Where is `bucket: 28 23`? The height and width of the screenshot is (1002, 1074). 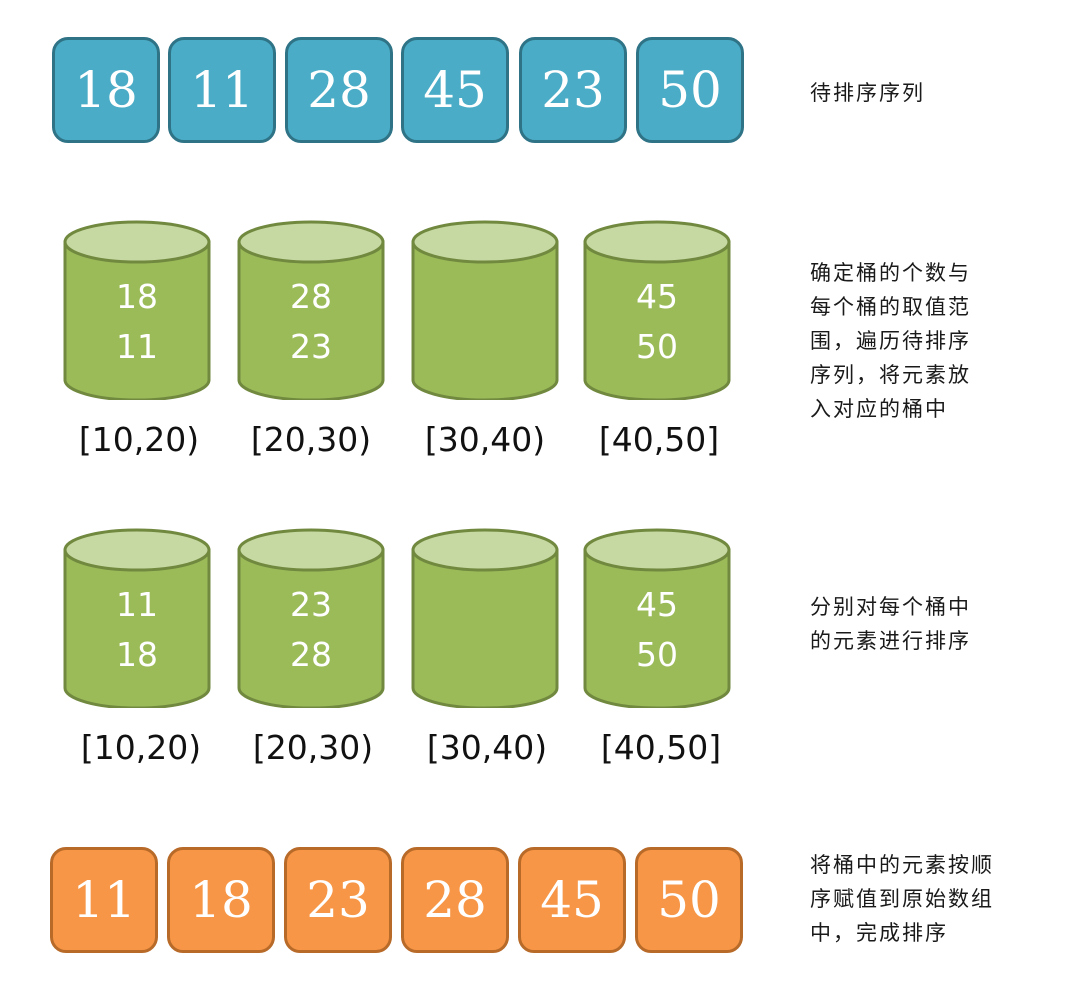
bucket: 28 23 is located at coordinates (311, 310).